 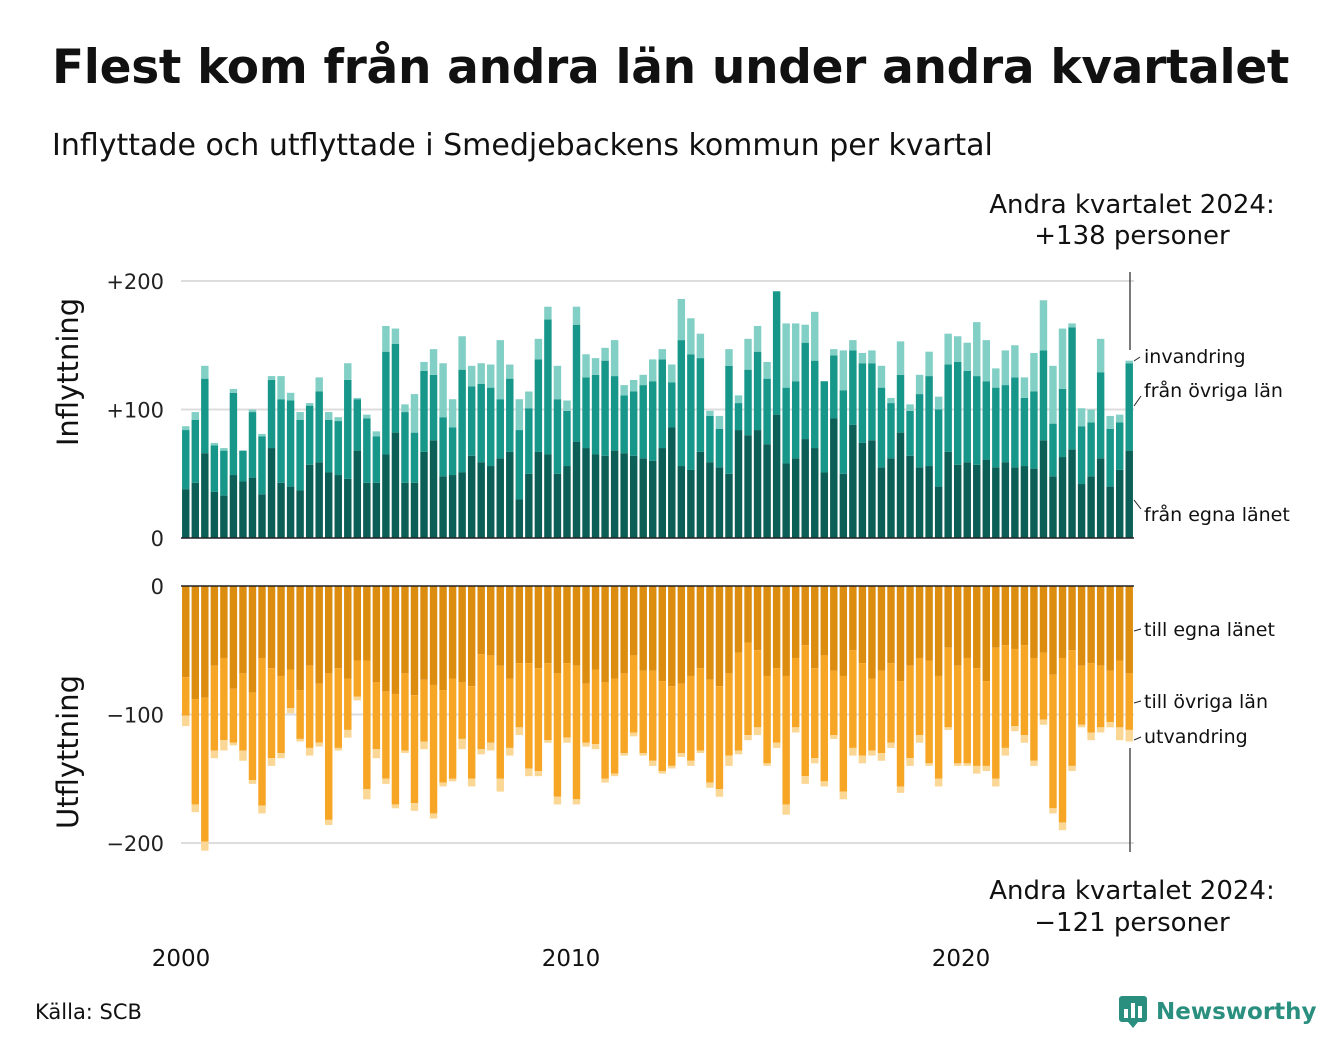 What do you see at coordinates (181, 959) in the screenshot?
I see `x-tick-2000: 2000` at bounding box center [181, 959].